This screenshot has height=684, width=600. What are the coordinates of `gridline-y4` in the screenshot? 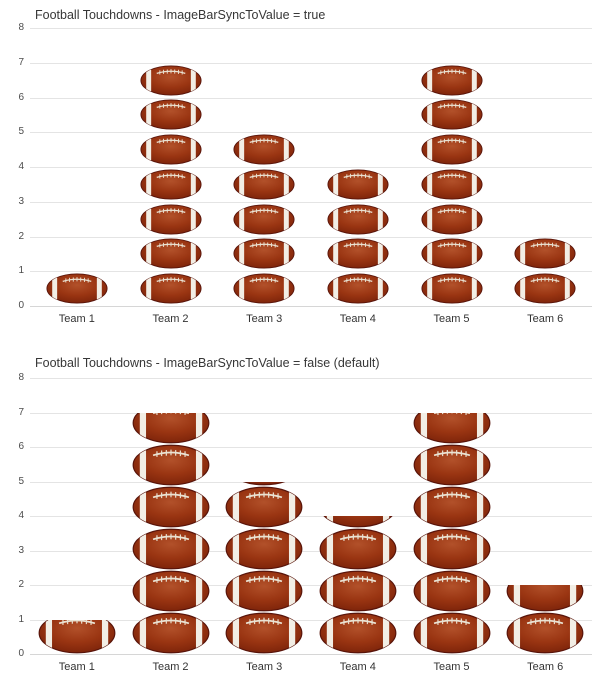 It's located at (311, 167).